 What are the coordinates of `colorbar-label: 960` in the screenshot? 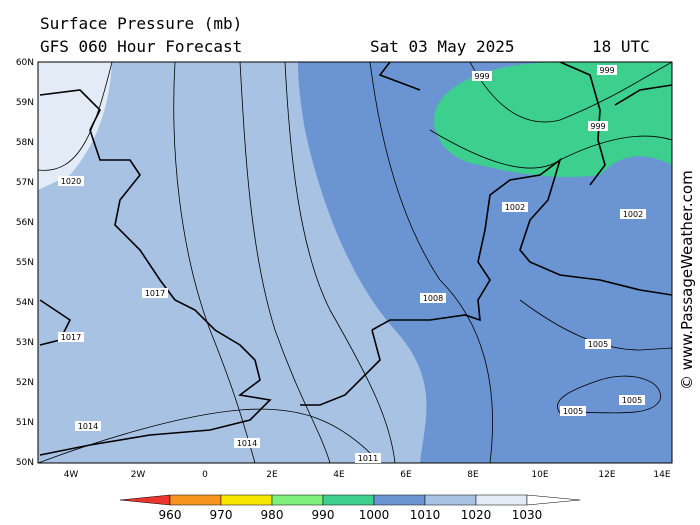 It's located at (170, 515).